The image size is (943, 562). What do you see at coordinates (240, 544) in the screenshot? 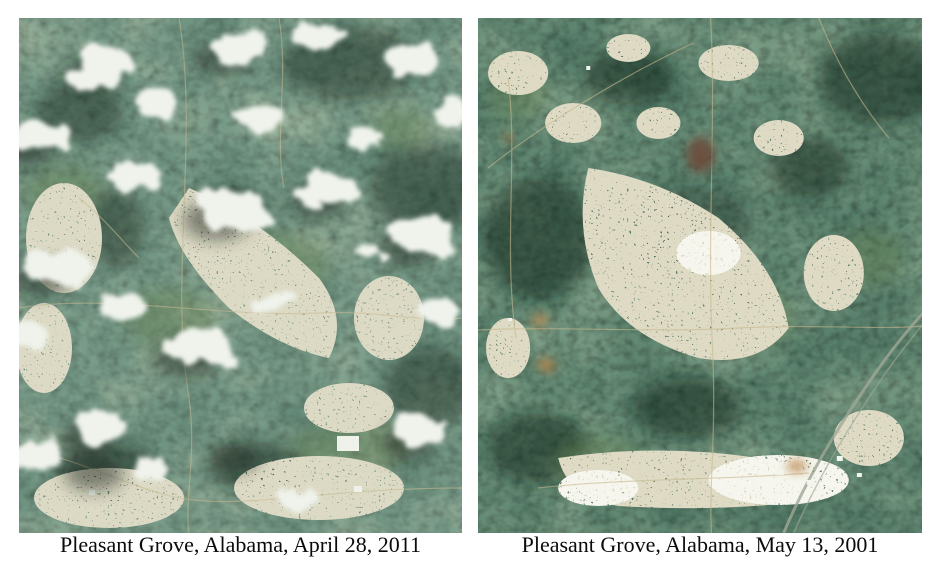
I see `caption-2011: Pleasant Grove, Alabama, April 28, 2011` at bounding box center [240, 544].